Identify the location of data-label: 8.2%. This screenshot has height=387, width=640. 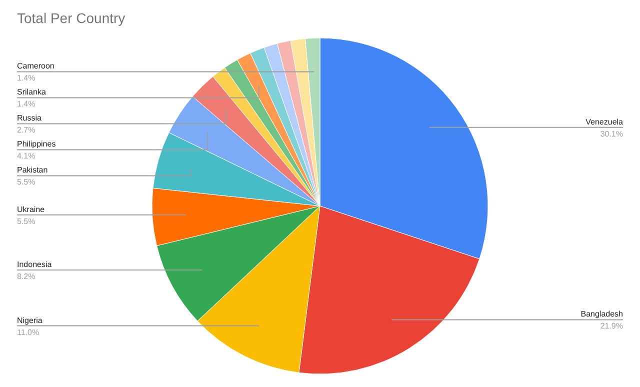
(26, 277).